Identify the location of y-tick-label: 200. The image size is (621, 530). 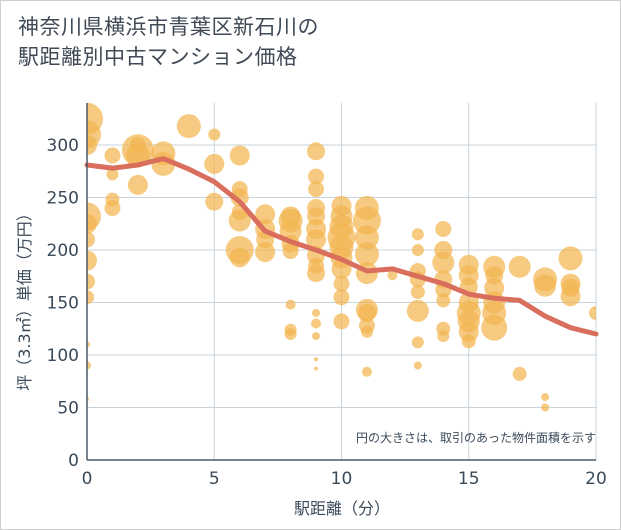
(63, 251).